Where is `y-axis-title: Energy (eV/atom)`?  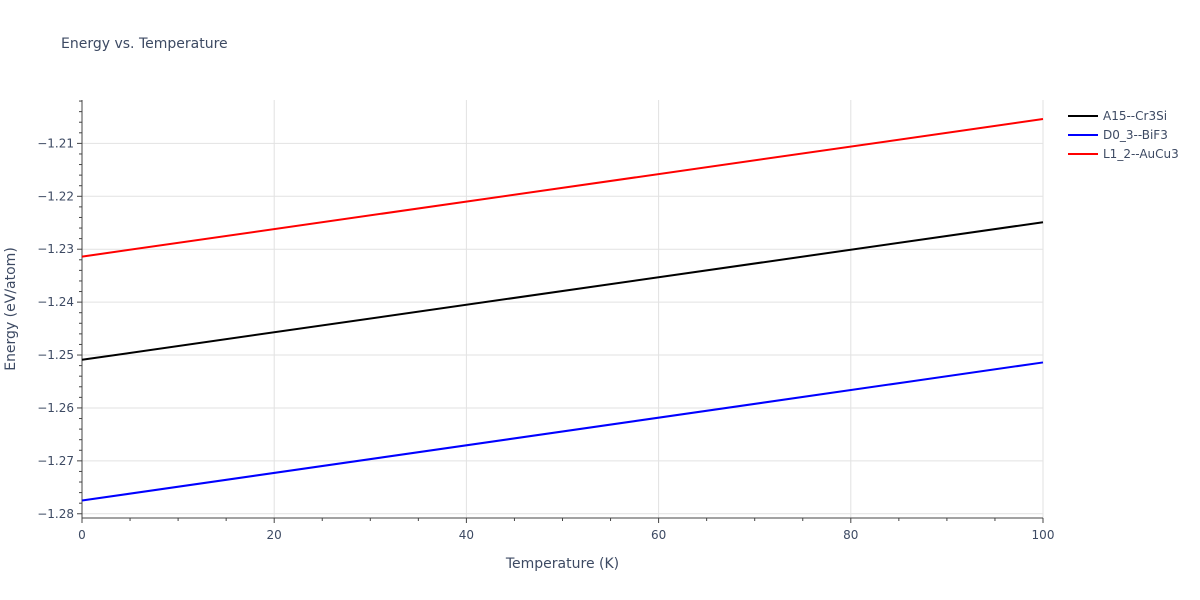
y-axis-title: Energy (eV/atom) is located at coordinates (11, 309).